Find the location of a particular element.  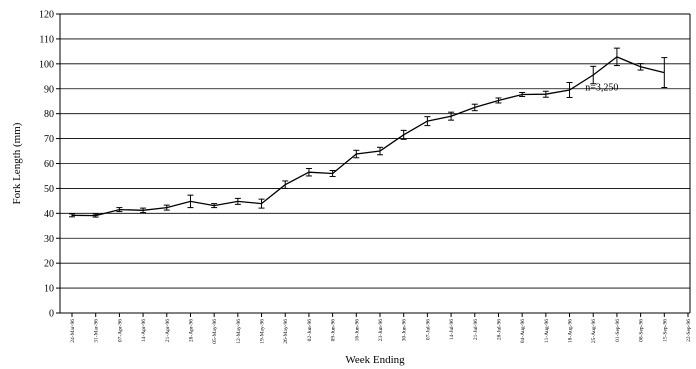

y-axis-ticks: 0 10 20 30 40 50 60 70 80 90 100 110 120 is located at coordinates (49, 165).